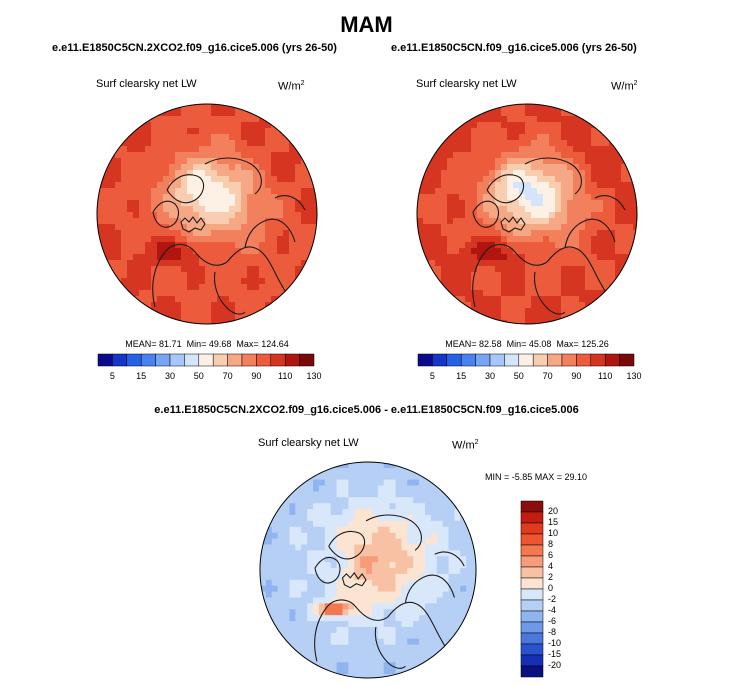  Describe the element at coordinates (555, 665) in the screenshot. I see `colorbar-tick-label: -20` at that location.